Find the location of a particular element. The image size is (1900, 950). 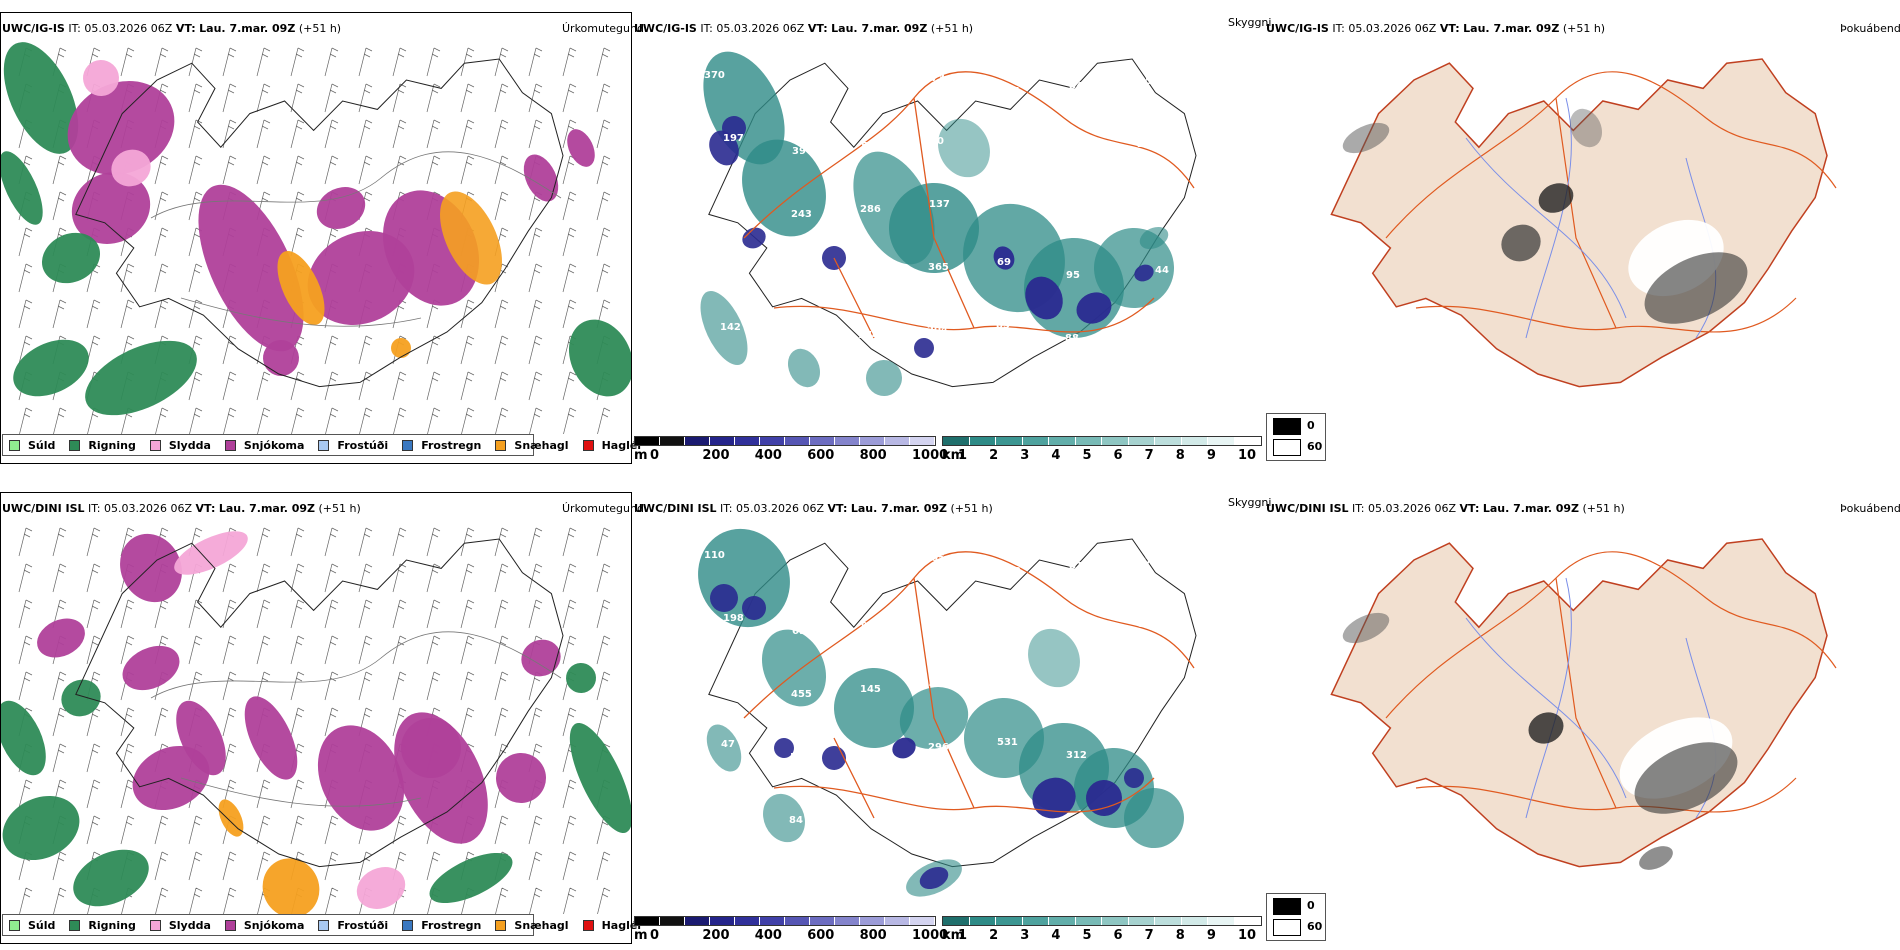

cloud-base-label: 236 is located at coordinates (1146, 687).